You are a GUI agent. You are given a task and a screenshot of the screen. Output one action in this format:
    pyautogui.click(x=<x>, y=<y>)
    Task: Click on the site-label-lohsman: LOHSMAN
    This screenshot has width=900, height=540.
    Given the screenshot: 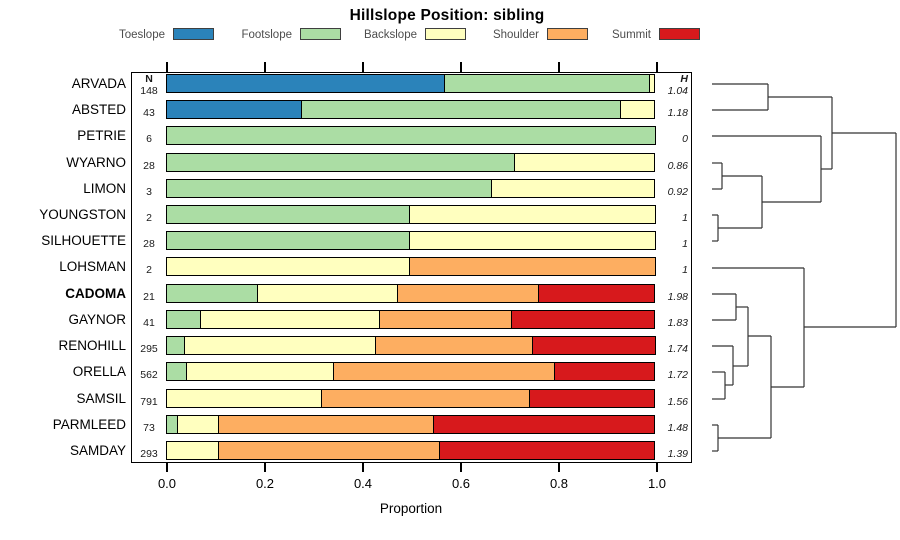 What is the action you would take?
    pyautogui.click(x=92, y=267)
    